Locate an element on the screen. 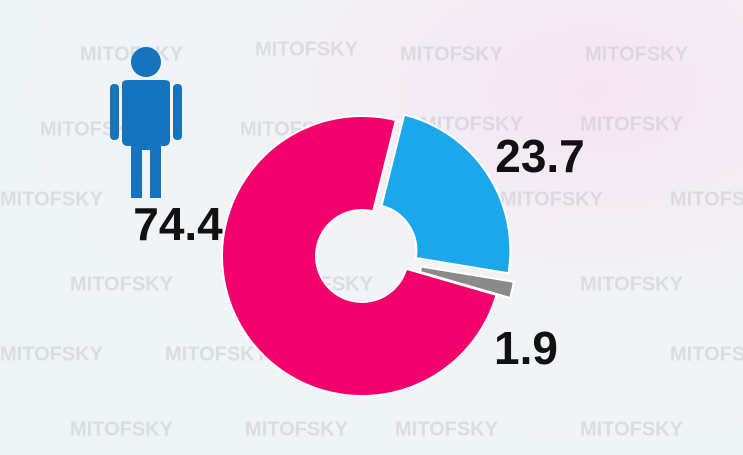 Image resolution: width=743 pixels, height=455 pixels. donut-segment is located at coordinates (446, 194).